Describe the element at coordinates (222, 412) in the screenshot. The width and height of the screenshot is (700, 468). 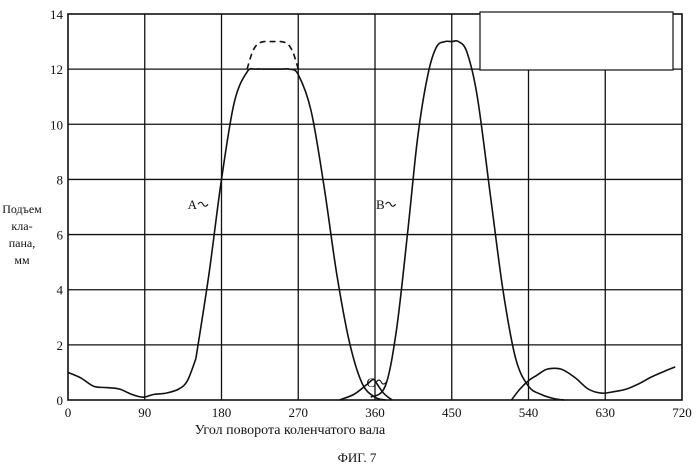
I see `x-tick-label-2: 180` at that location.